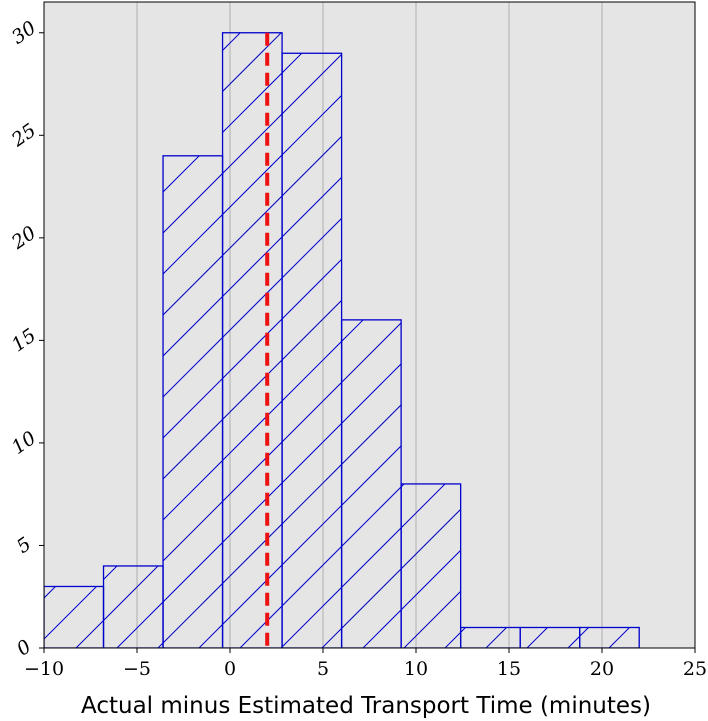 The width and height of the screenshot is (708, 721). I want to click on x-tick-label: 20, so click(602, 669).